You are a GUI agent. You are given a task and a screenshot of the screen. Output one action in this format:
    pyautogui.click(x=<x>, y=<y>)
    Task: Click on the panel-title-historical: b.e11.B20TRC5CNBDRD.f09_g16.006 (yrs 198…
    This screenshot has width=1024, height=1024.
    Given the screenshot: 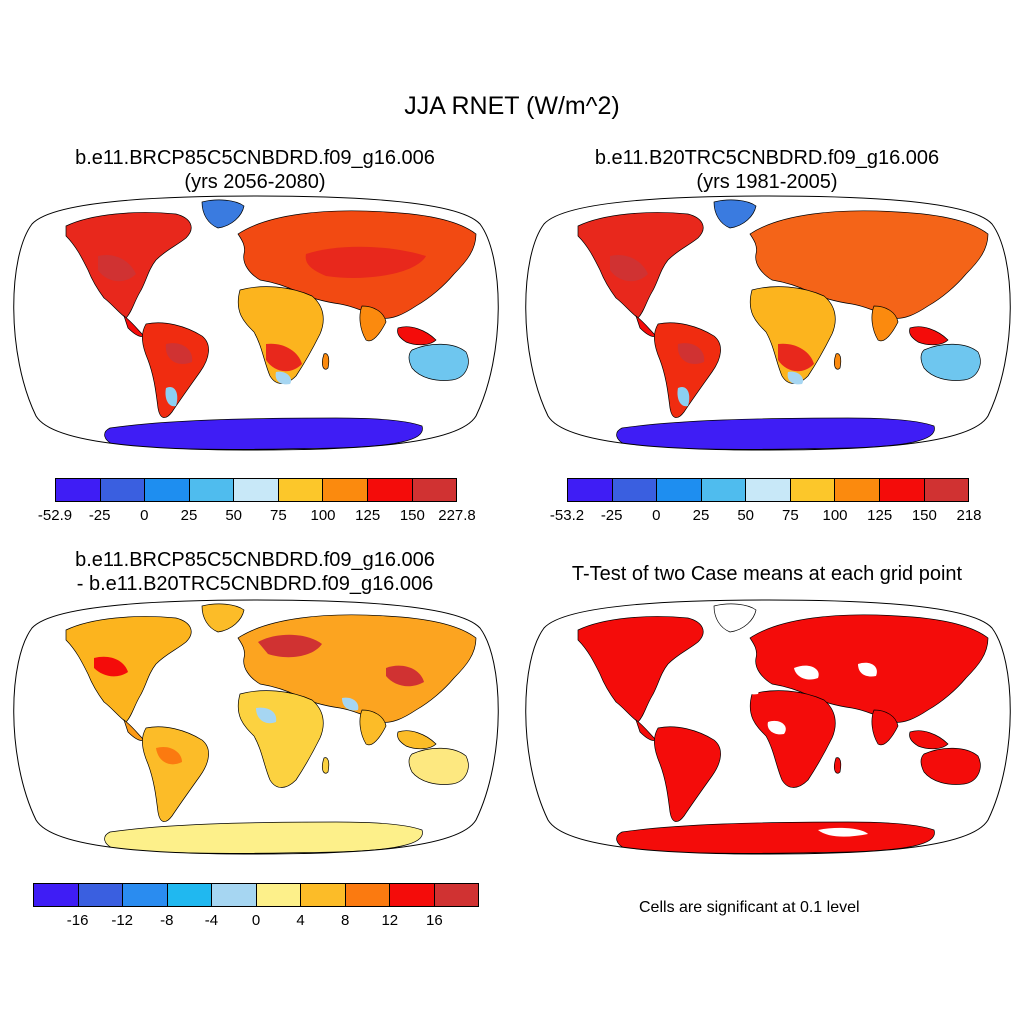 What is the action you would take?
    pyautogui.click(x=767, y=170)
    